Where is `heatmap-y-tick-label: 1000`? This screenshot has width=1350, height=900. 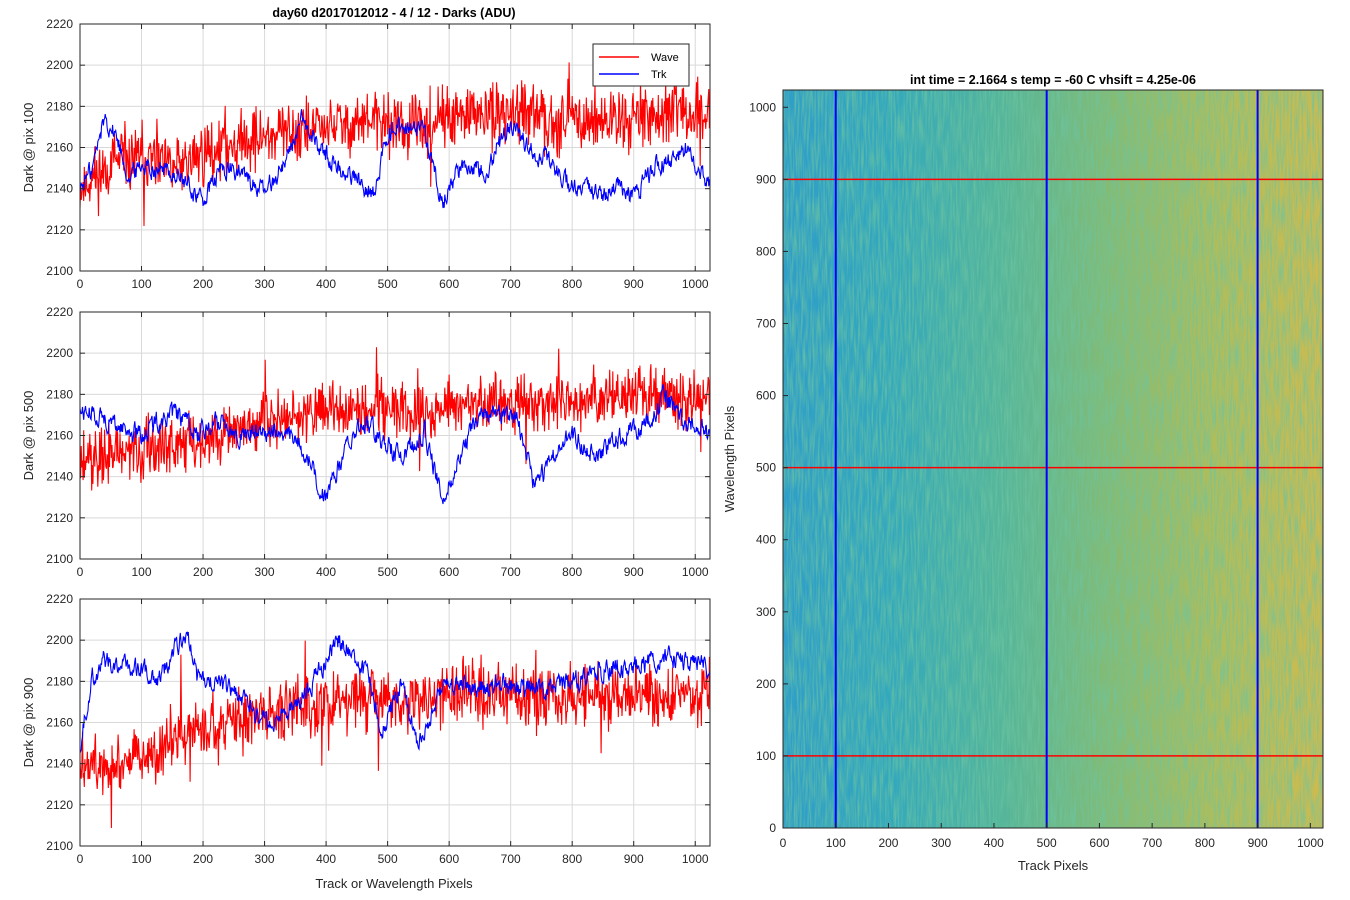
heatmap-y-tick-label: 1000 is located at coordinates (762, 107).